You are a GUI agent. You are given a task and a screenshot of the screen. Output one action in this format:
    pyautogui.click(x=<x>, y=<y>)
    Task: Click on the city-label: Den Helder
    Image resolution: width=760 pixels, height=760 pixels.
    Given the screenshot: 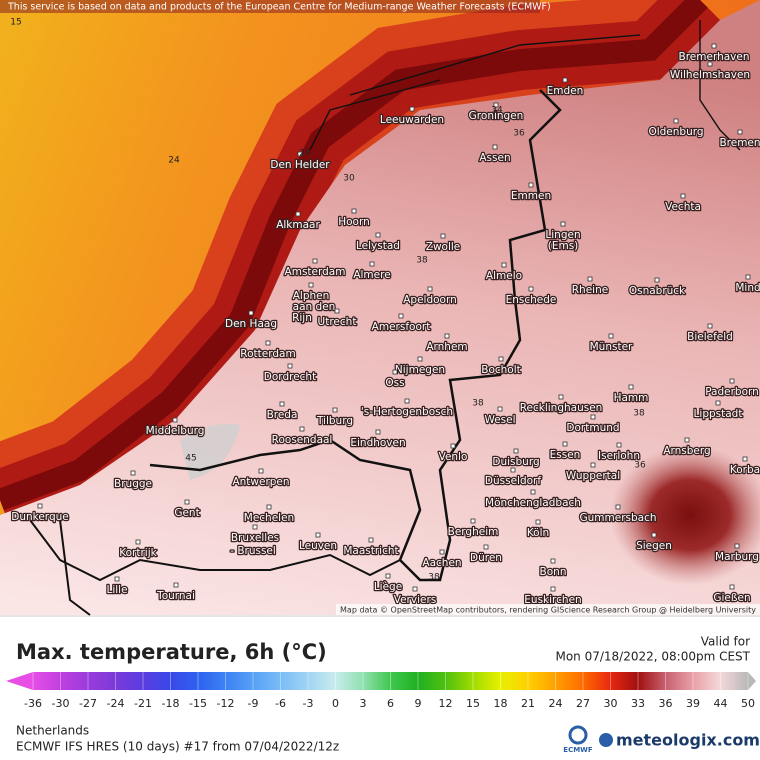 What is the action you would take?
    pyautogui.click(x=300, y=165)
    